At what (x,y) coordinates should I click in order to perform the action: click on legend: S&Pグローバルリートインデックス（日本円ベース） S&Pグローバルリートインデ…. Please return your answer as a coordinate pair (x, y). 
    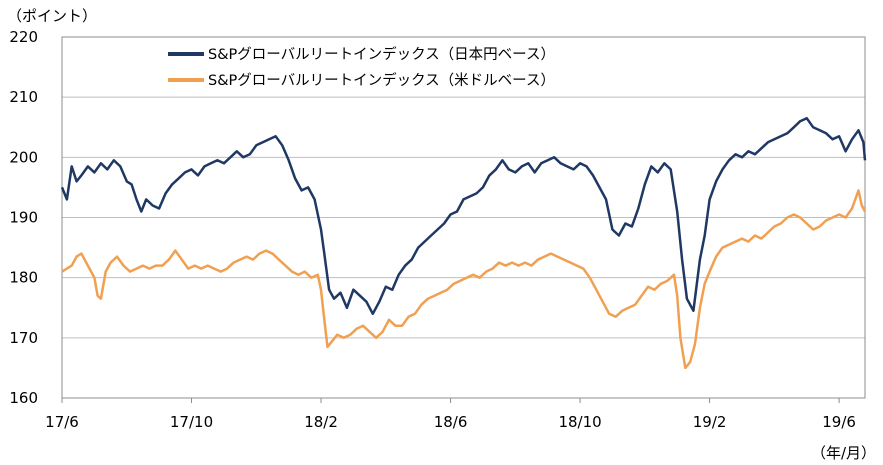
    Looking at the image, I should click on (361, 67).